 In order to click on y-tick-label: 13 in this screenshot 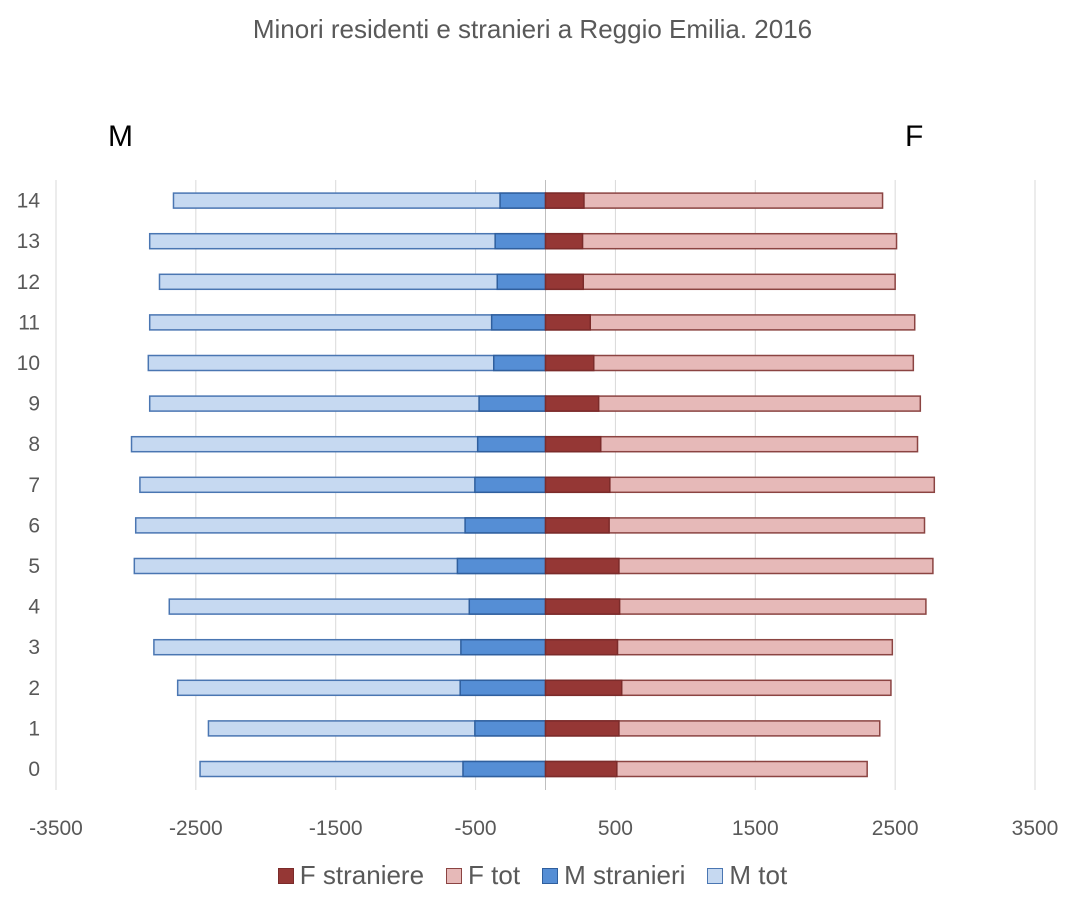, I will do `click(28, 241)`.